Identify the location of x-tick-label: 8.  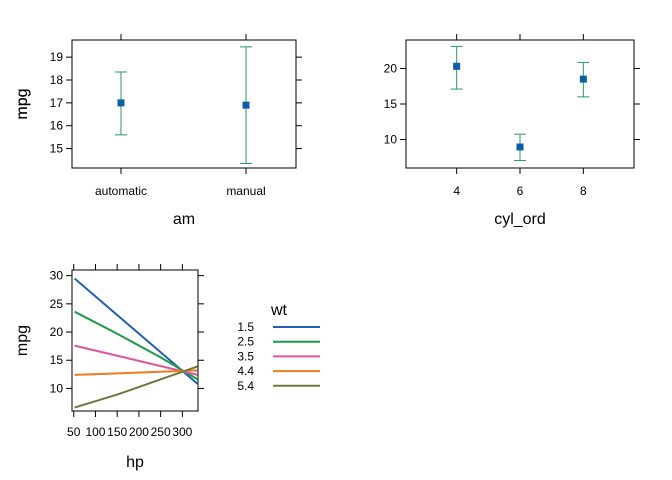
(583, 191).